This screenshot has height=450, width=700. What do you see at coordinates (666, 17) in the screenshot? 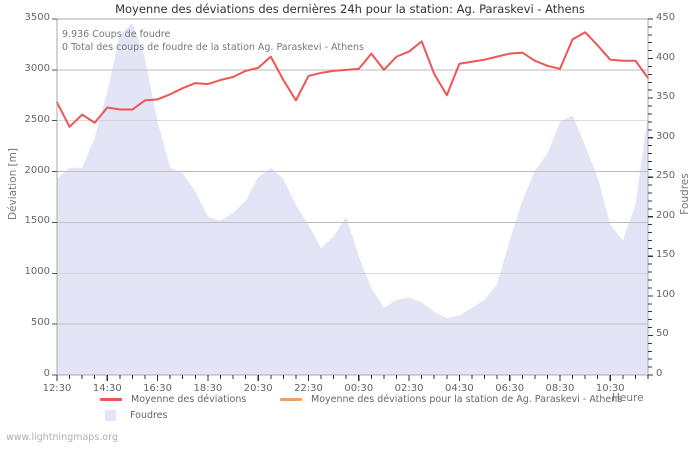
I see `y-axis-right-tick: 450` at bounding box center [666, 17].